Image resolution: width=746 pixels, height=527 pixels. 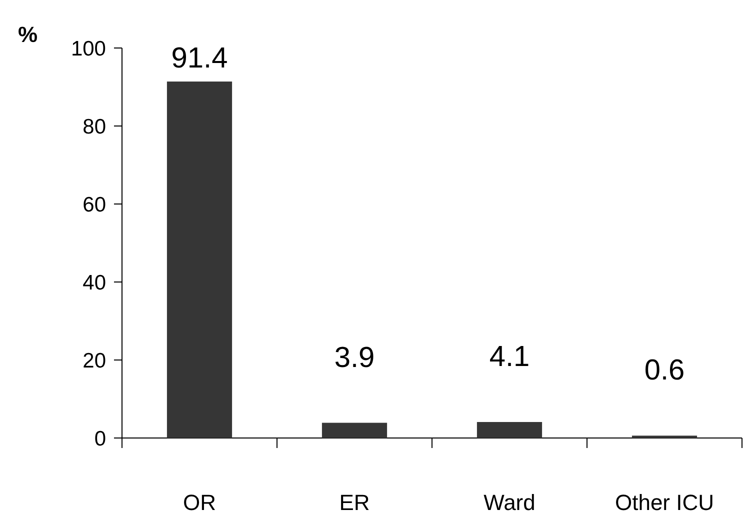 What do you see at coordinates (354, 358) in the screenshot?
I see `data-label: 3.9` at bounding box center [354, 358].